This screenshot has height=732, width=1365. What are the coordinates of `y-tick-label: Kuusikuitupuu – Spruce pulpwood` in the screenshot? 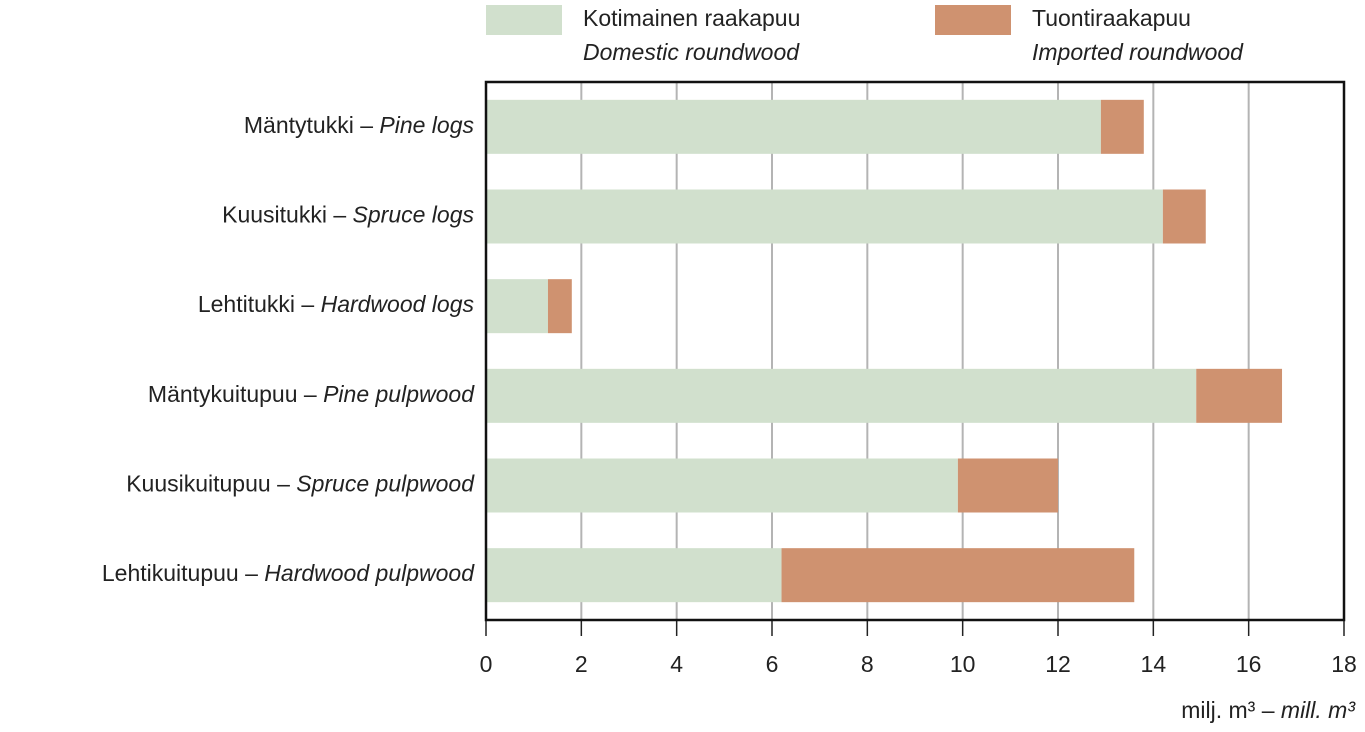 It's located at (300, 484).